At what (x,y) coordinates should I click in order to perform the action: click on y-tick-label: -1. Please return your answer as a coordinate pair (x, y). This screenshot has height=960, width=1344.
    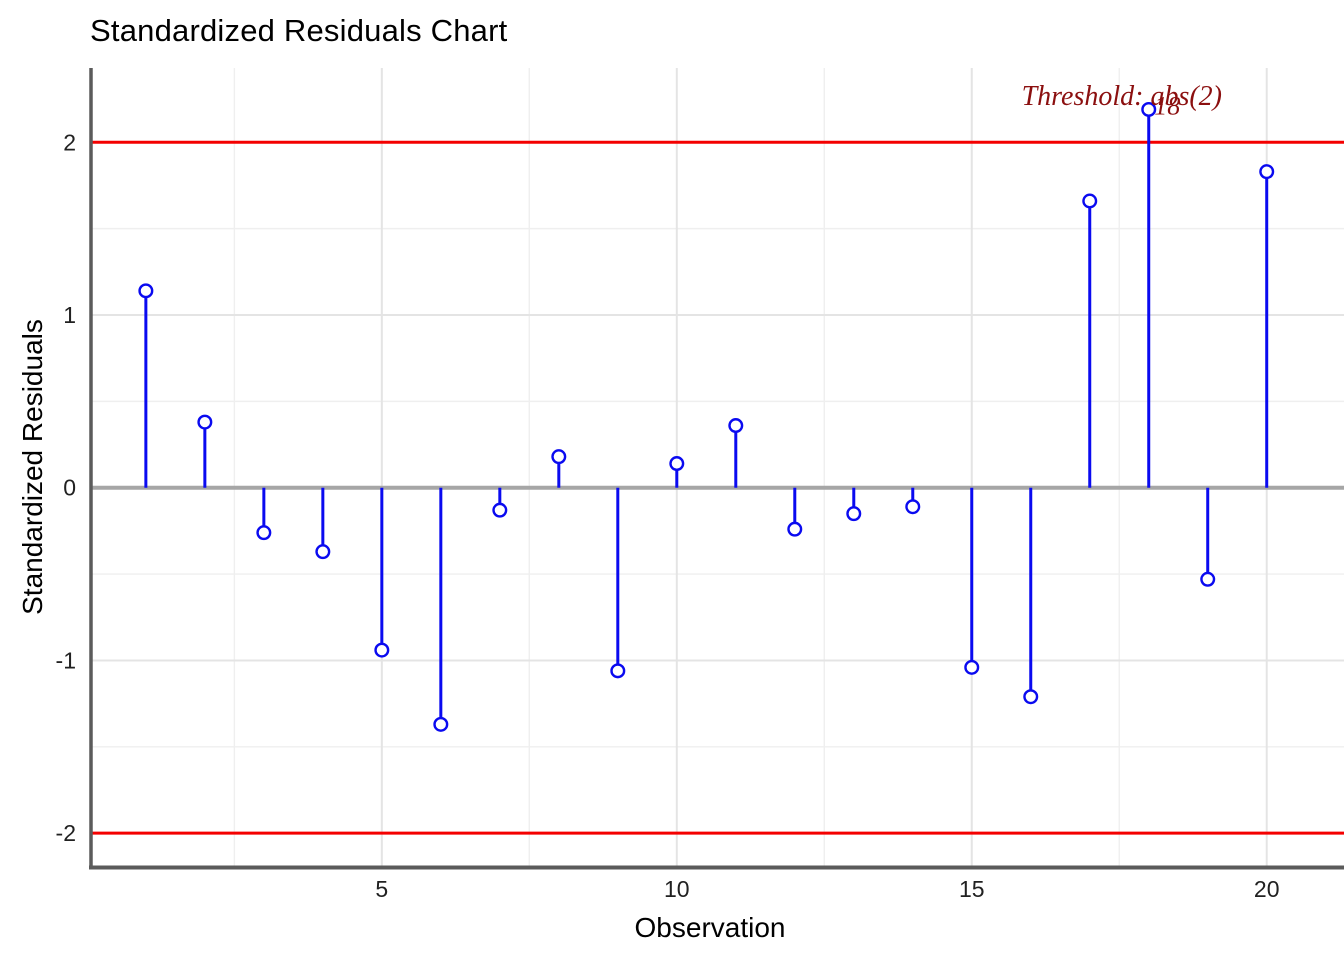
    Looking at the image, I should click on (66, 660).